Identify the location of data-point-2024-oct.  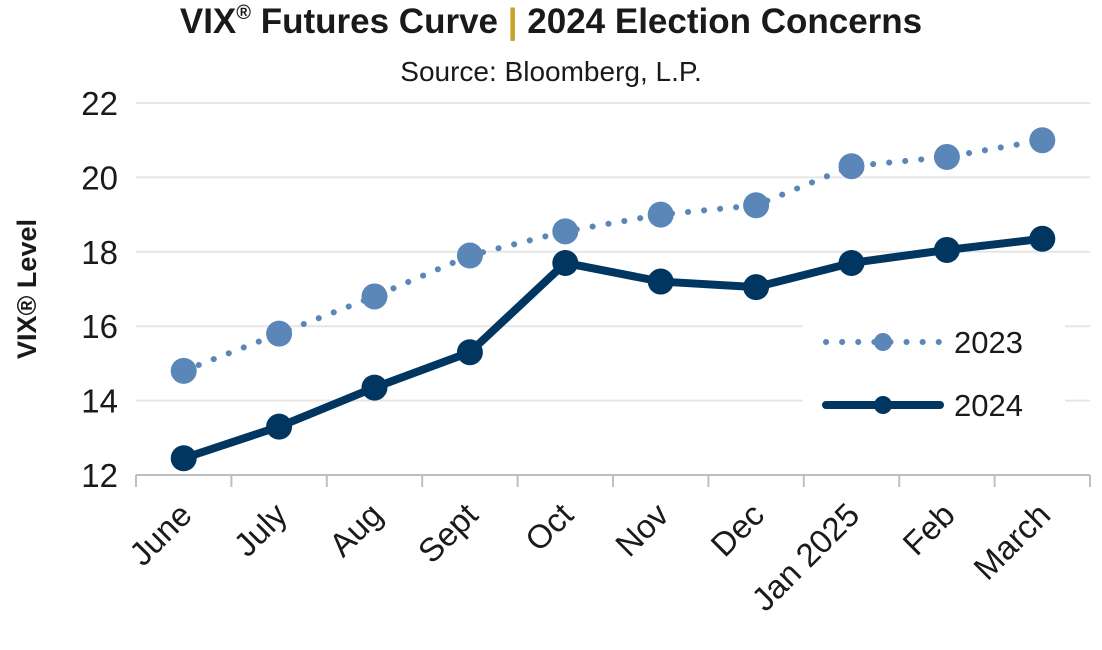
(565, 262).